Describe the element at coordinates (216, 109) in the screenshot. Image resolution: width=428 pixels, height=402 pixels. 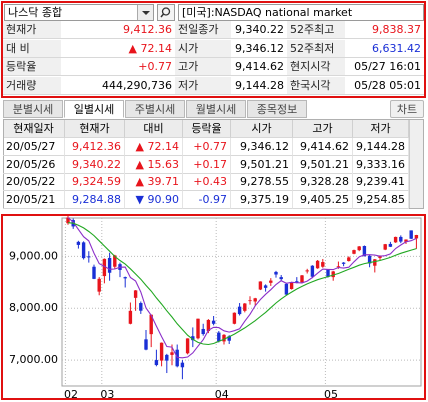
I see `tab: 월별시세` at that location.